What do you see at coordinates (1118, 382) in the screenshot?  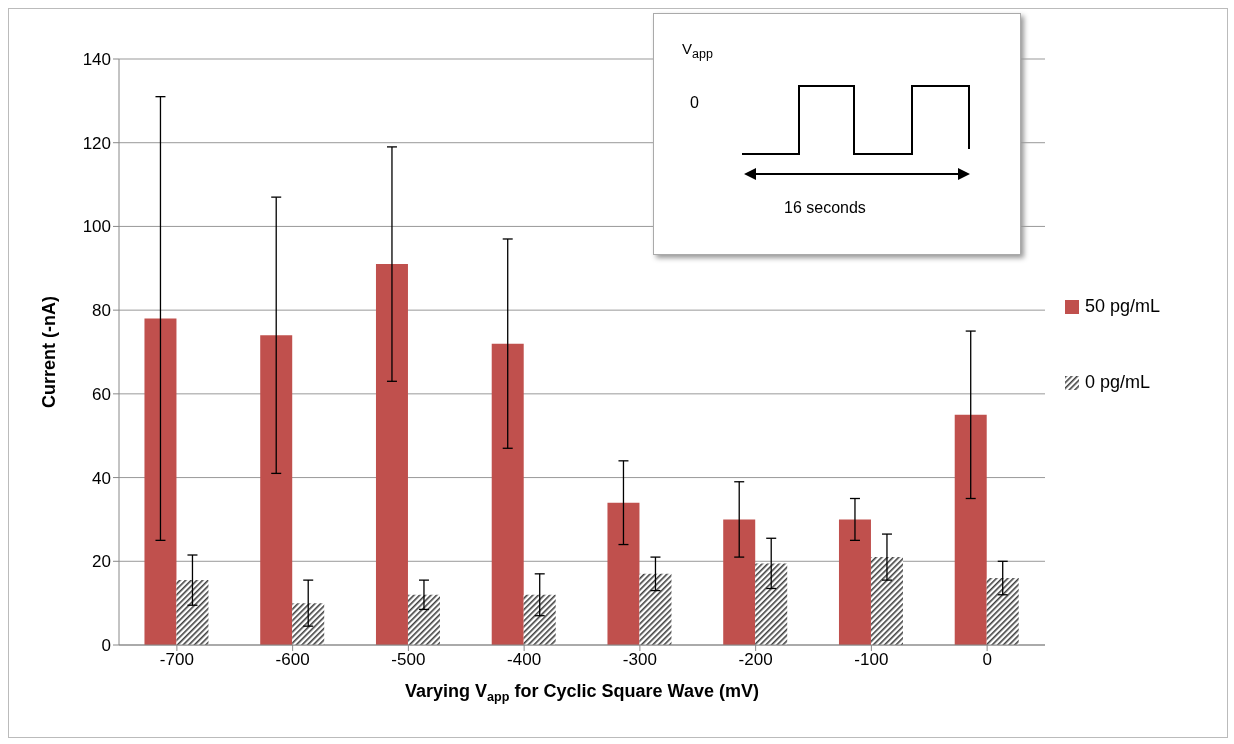 I see `legend-label: 0 pg/mL` at bounding box center [1118, 382].